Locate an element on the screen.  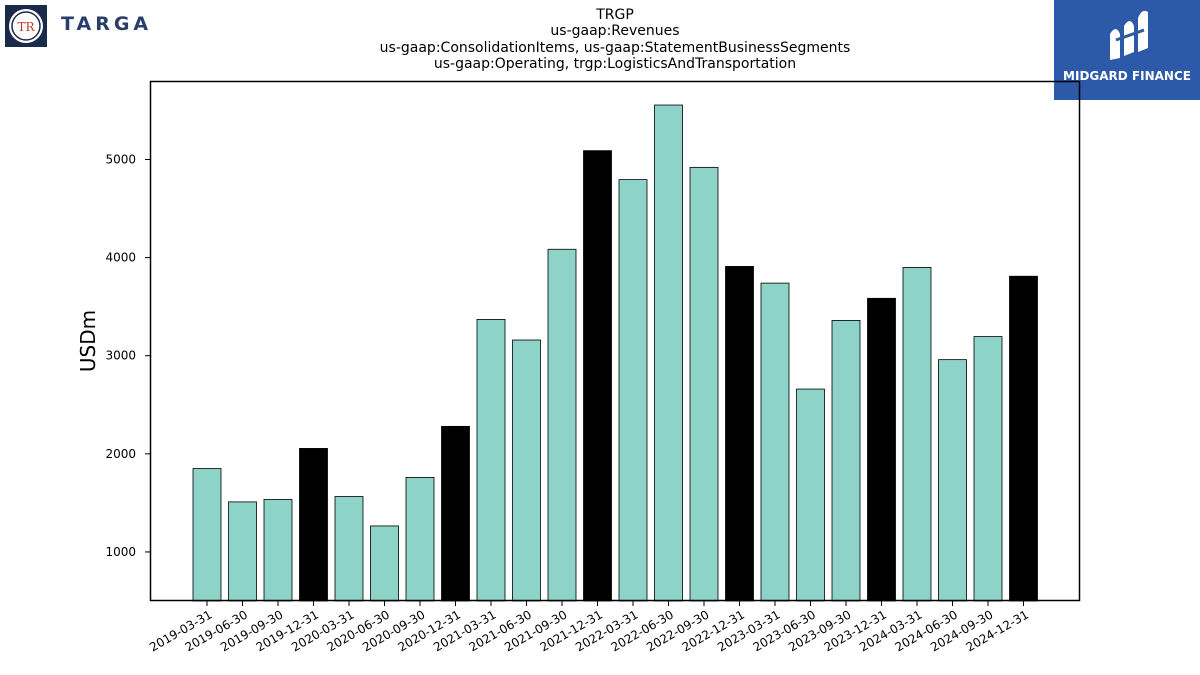
midgard-mark-icon is located at coordinates (1129, 35).